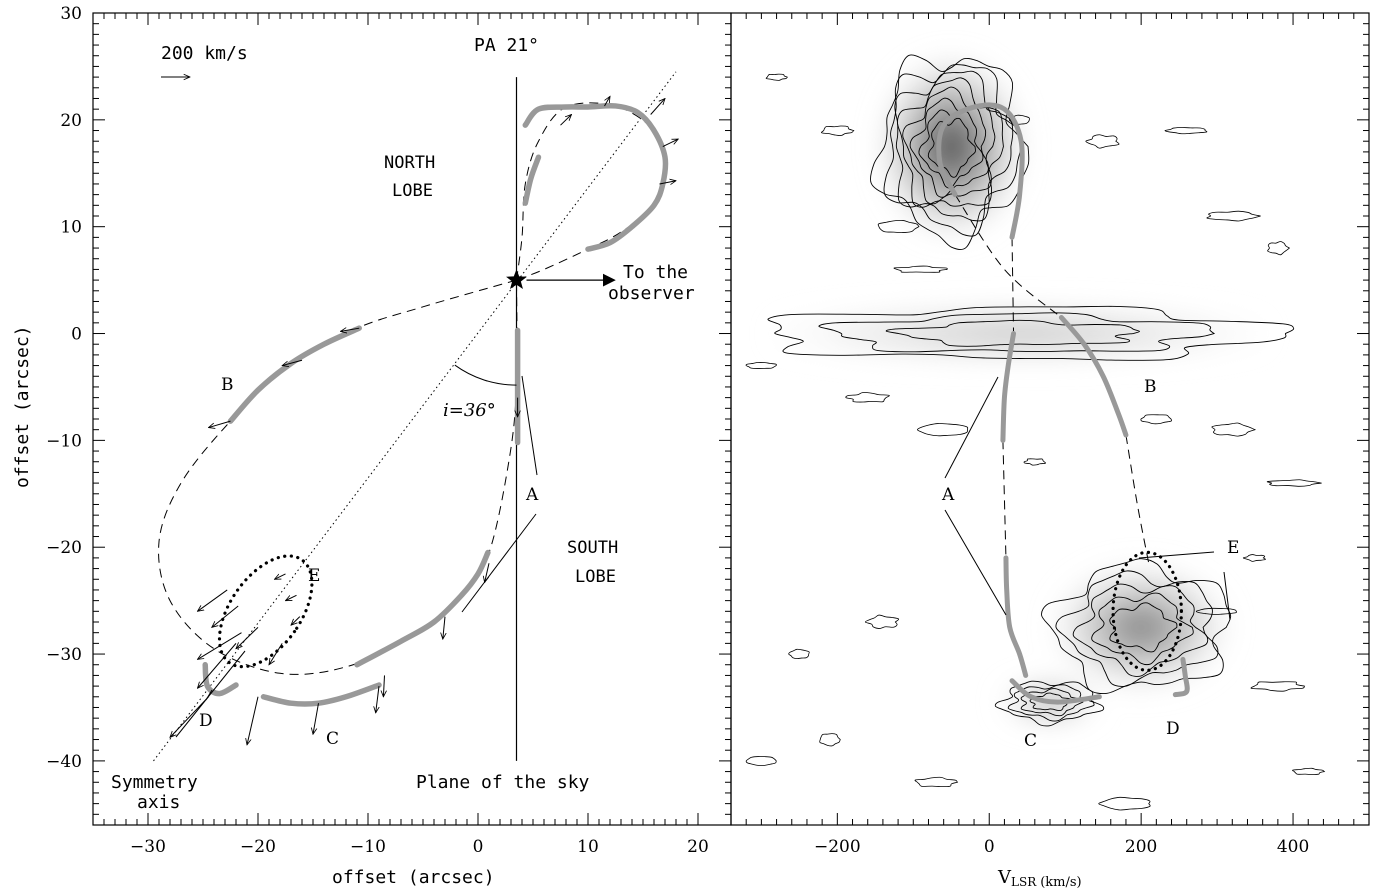  I want to click on emission-north, so click(951, 146).